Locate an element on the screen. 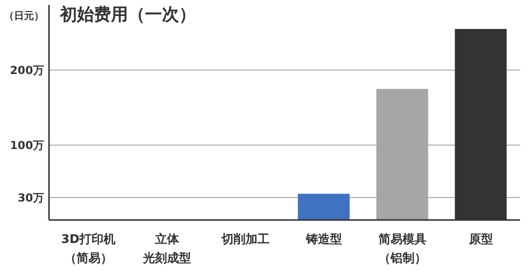  x-tick-label: 立体光刻成型 is located at coordinates (166, 248).